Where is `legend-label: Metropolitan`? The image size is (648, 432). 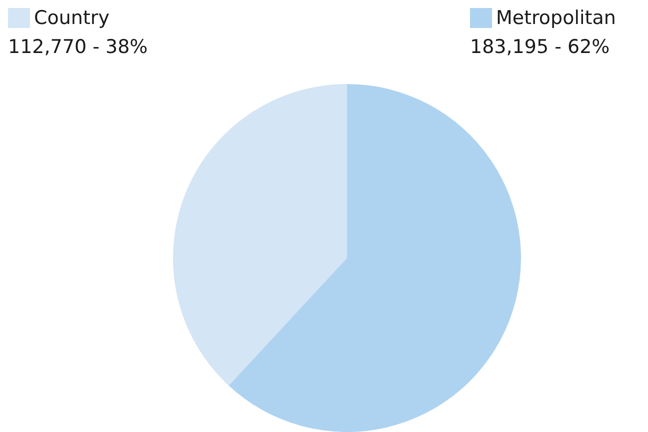 legend-label: Metropolitan is located at coordinates (556, 18).